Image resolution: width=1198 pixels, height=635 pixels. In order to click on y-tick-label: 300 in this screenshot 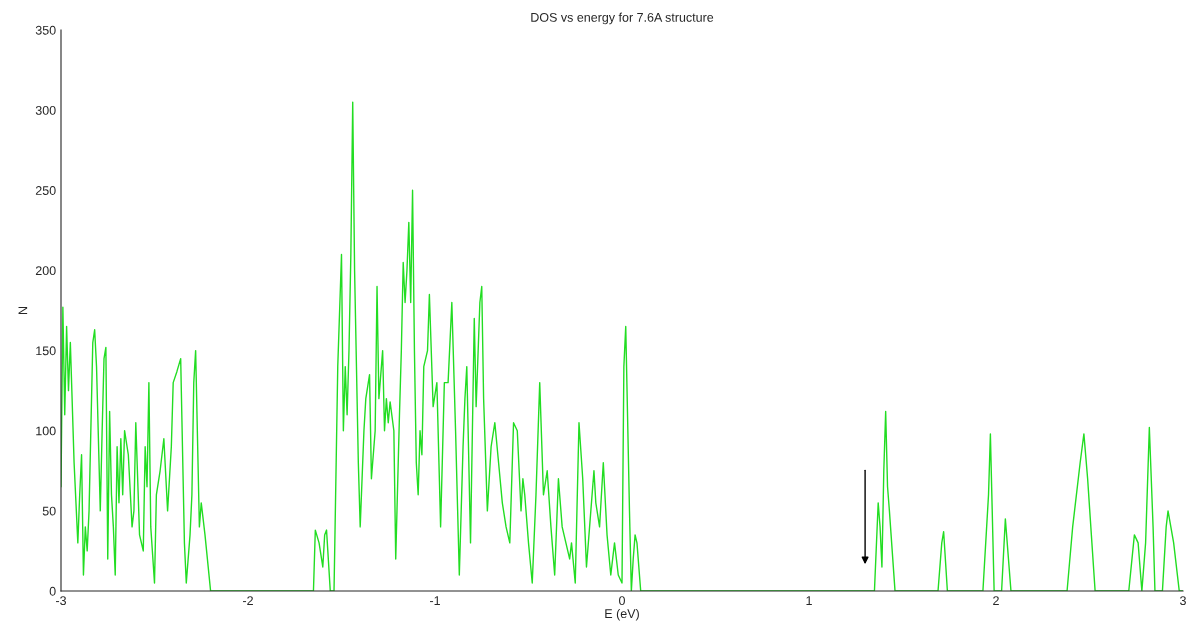, I will do `click(45, 110)`.